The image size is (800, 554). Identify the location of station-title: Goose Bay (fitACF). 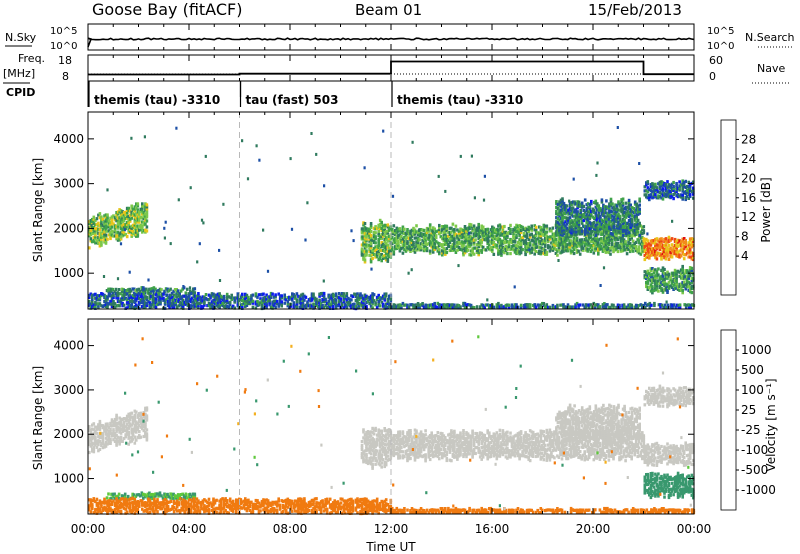
(167, 9).